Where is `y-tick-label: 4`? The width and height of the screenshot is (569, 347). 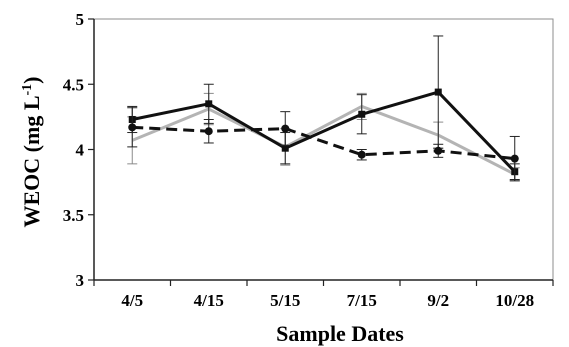 y-tick-label: 4 is located at coordinates (80, 150).